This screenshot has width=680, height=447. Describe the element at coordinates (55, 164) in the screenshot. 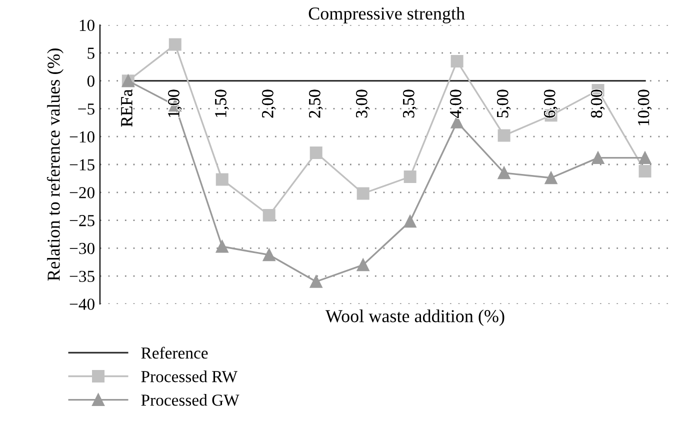

I see `y-axis-title: Relation to reference values (%)` at that location.